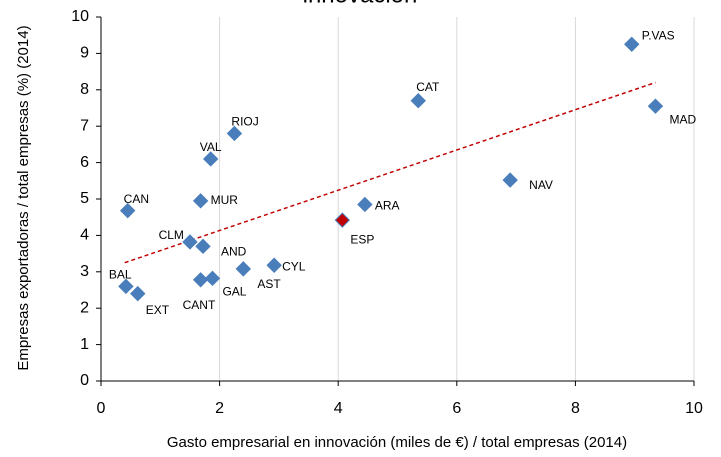  What do you see at coordinates (362, 239) in the screenshot?
I see `point-label: ESP` at bounding box center [362, 239].